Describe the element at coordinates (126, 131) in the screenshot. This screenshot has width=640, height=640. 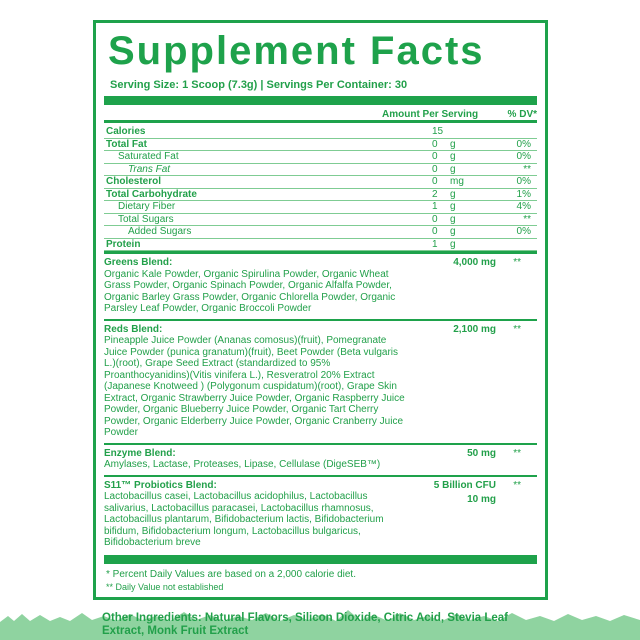
I see `nutrient-name: Calories` at that location.